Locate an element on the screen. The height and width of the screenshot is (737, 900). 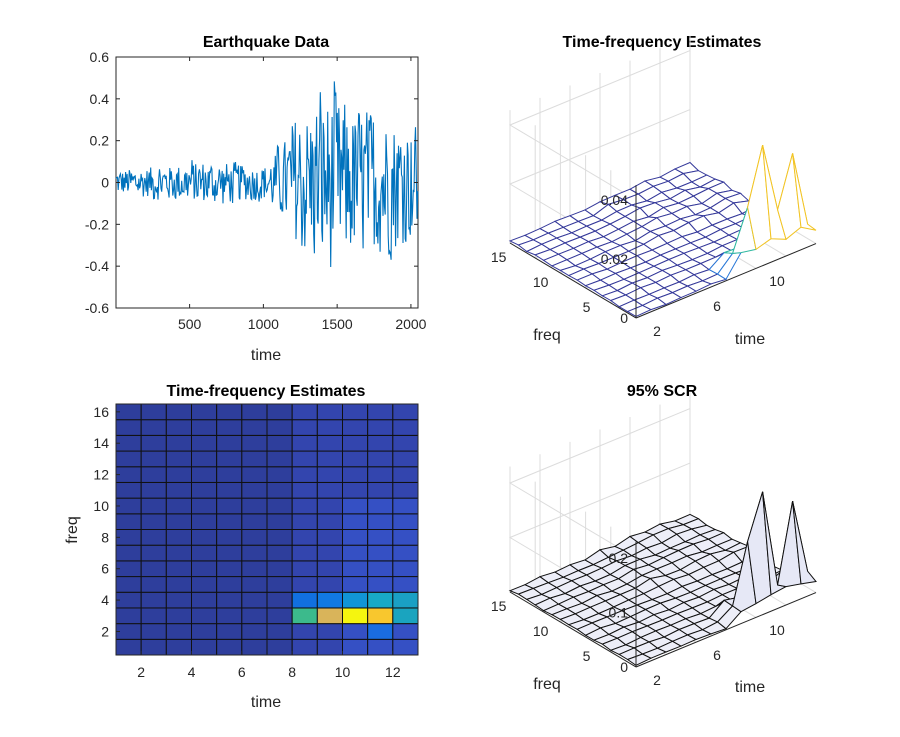
grid-line is located at coordinates (599, 125).